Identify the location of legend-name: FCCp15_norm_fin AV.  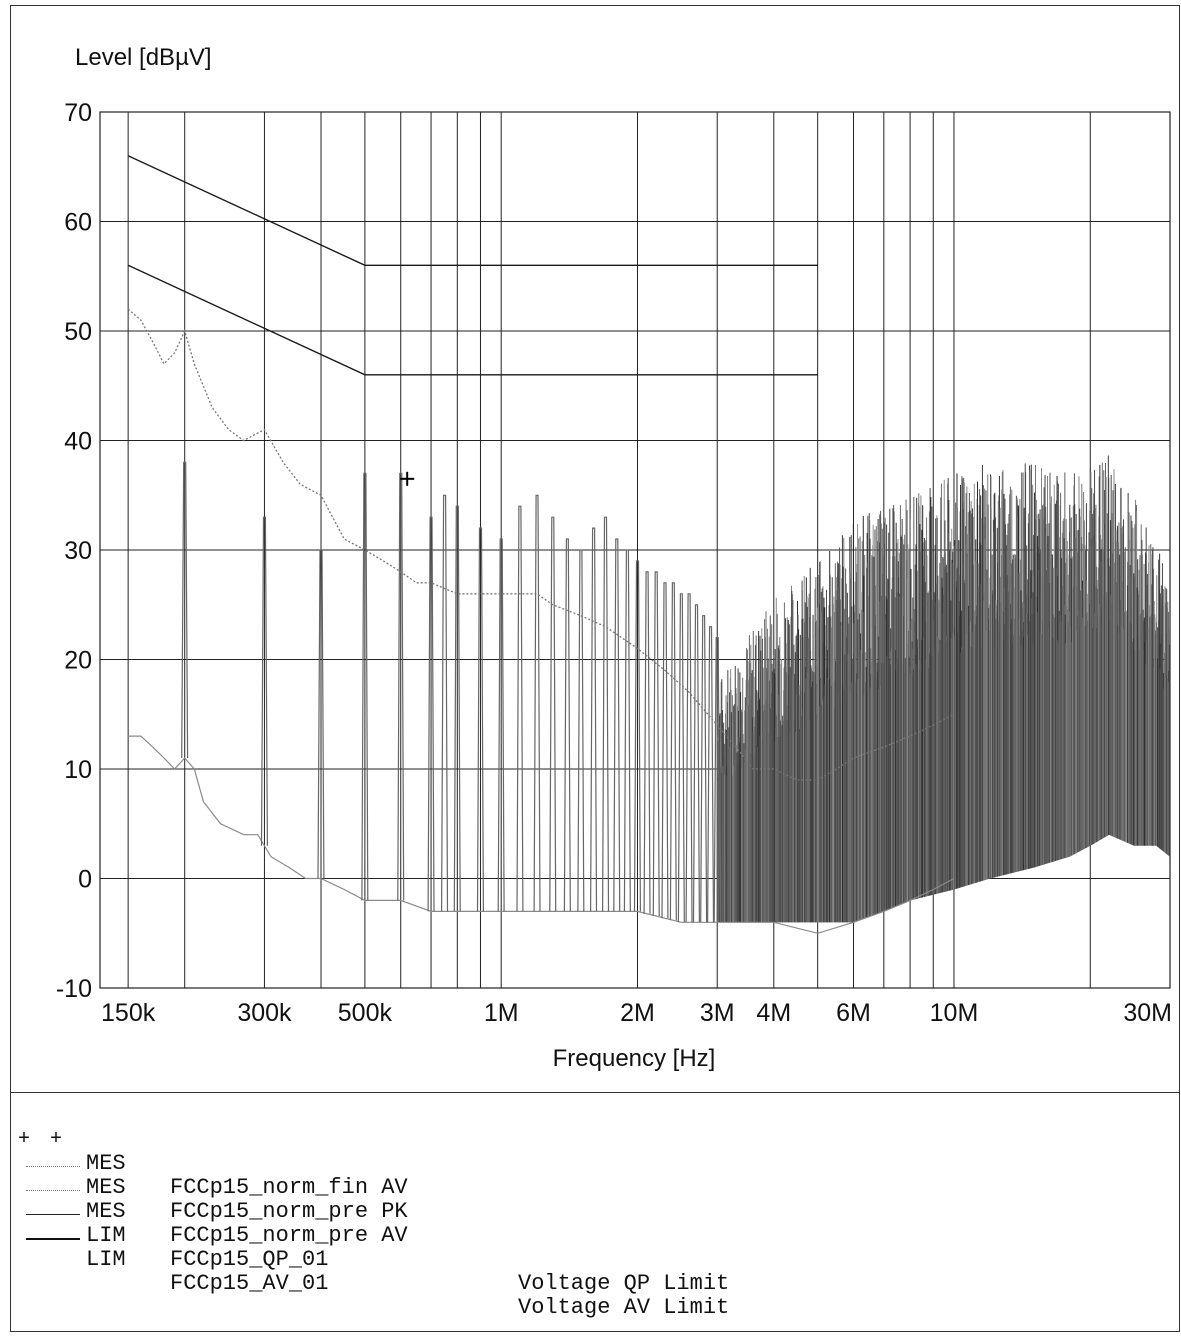
(289, 1187).